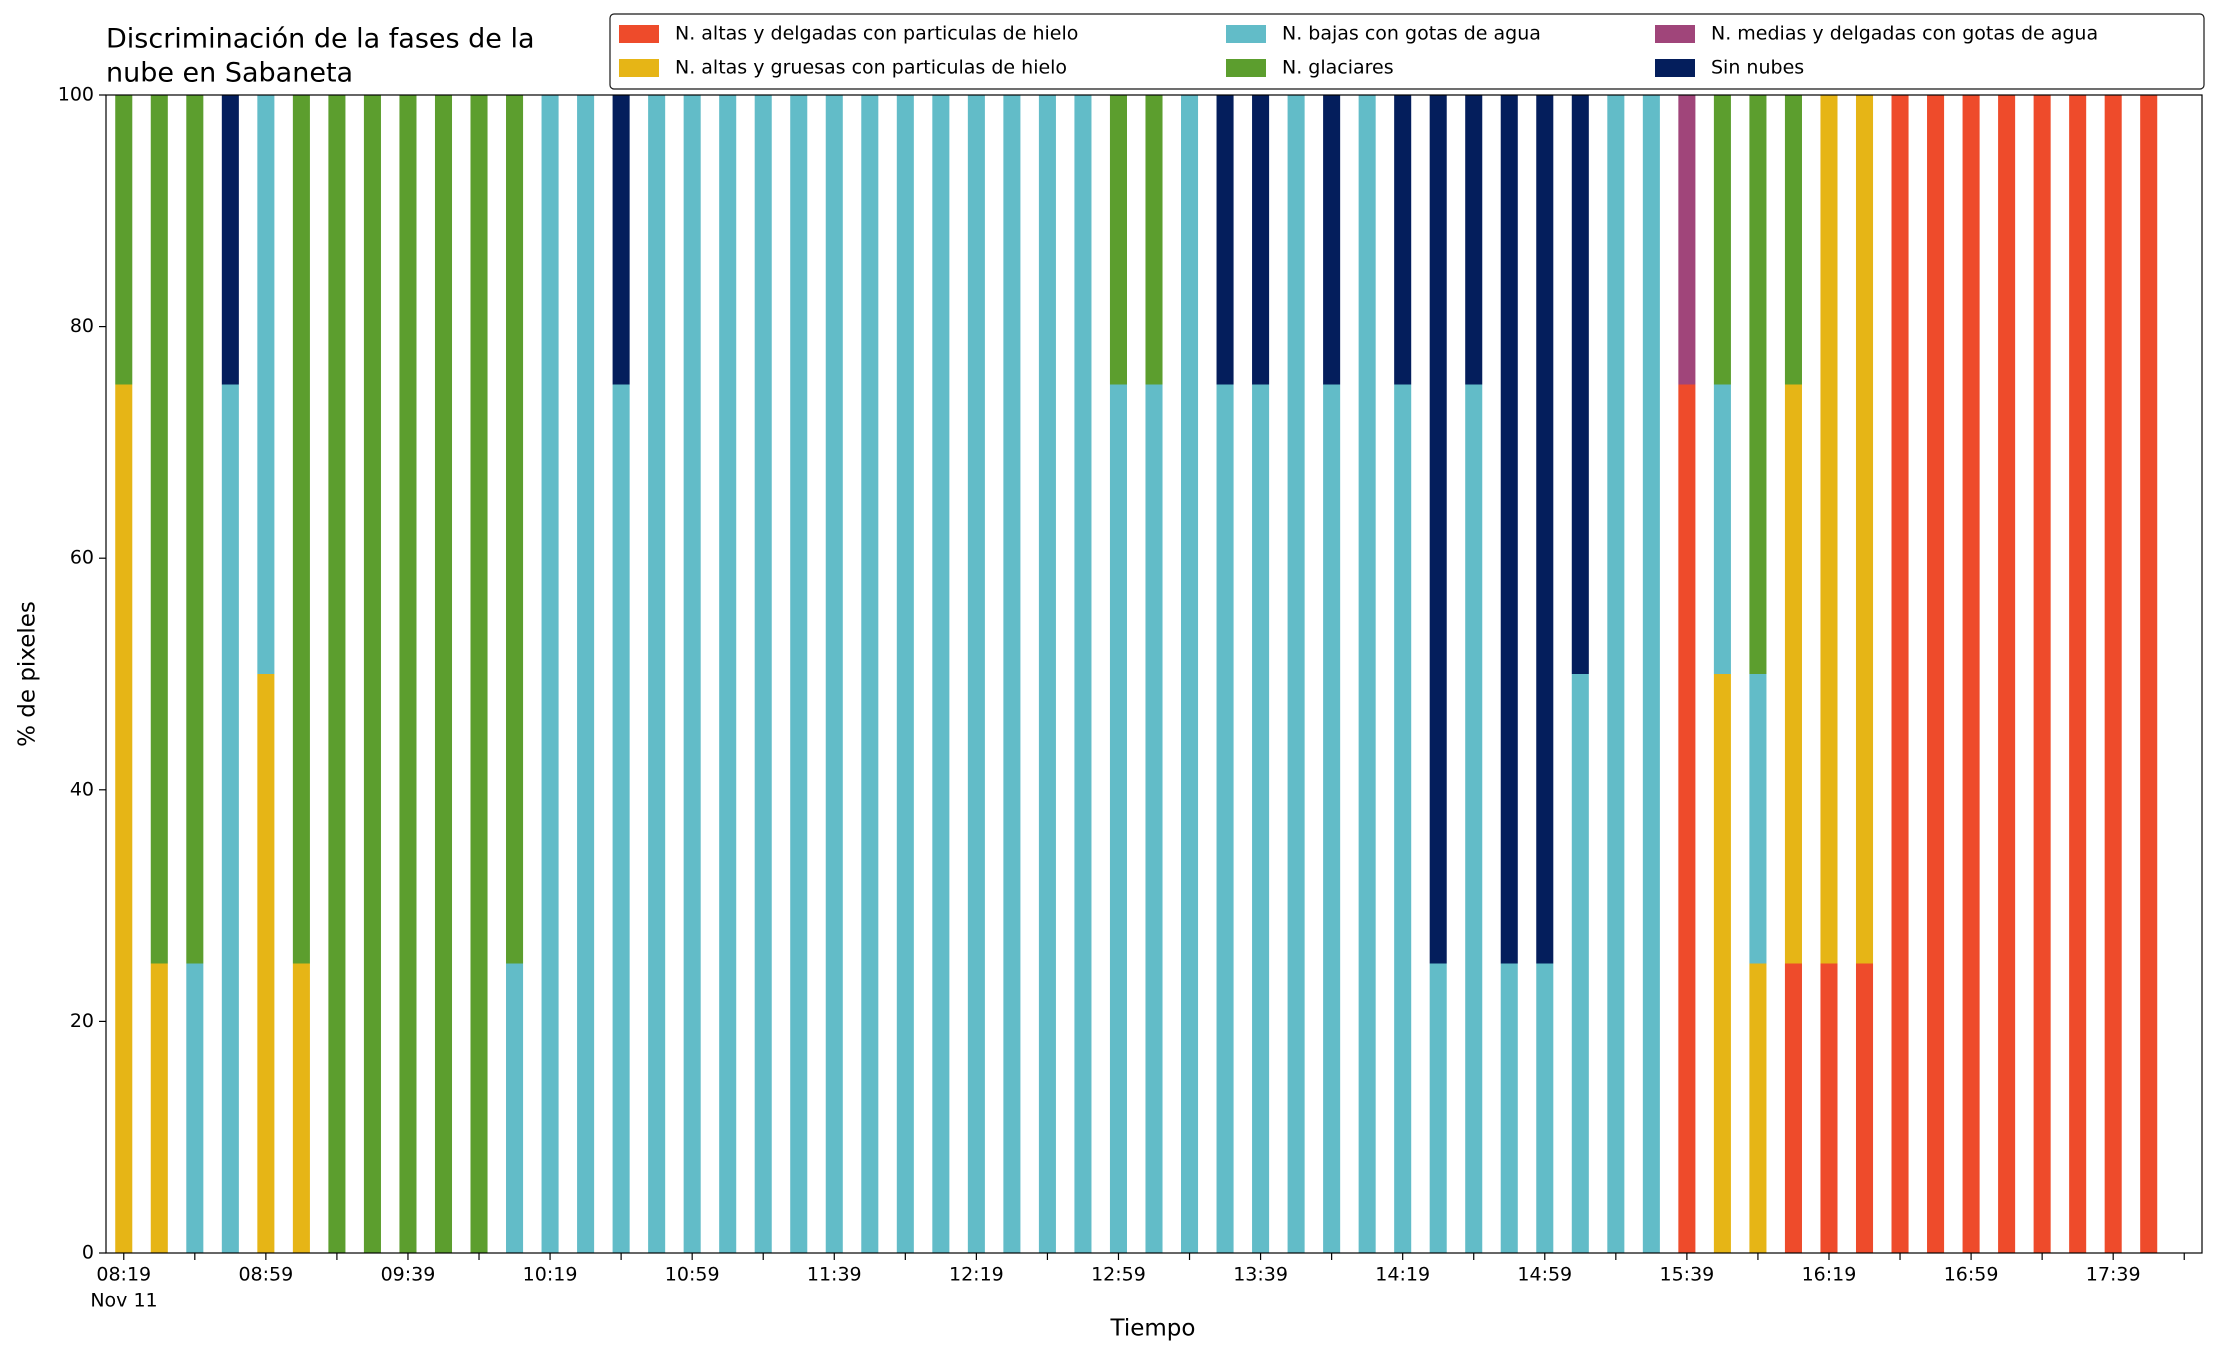 The image size is (2216, 1355). What do you see at coordinates (1971, 1275) in the screenshot?
I see `x-tick-label: 16:59` at bounding box center [1971, 1275].